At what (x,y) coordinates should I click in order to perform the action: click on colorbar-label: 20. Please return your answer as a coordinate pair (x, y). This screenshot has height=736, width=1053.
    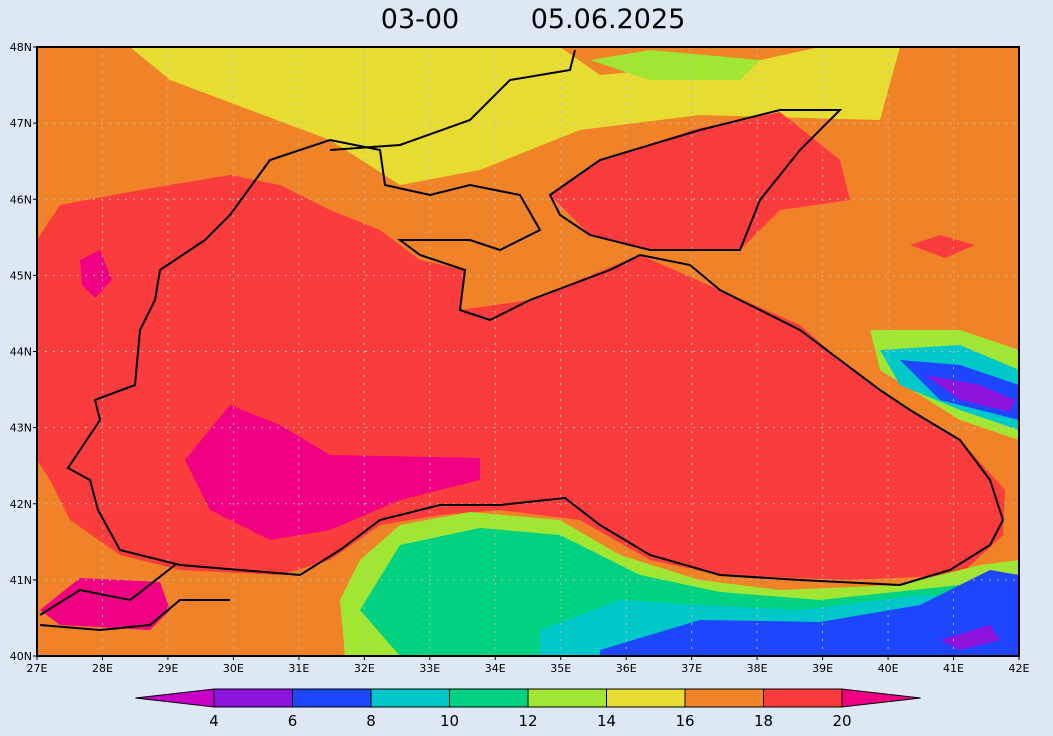
    Looking at the image, I should click on (841, 721).